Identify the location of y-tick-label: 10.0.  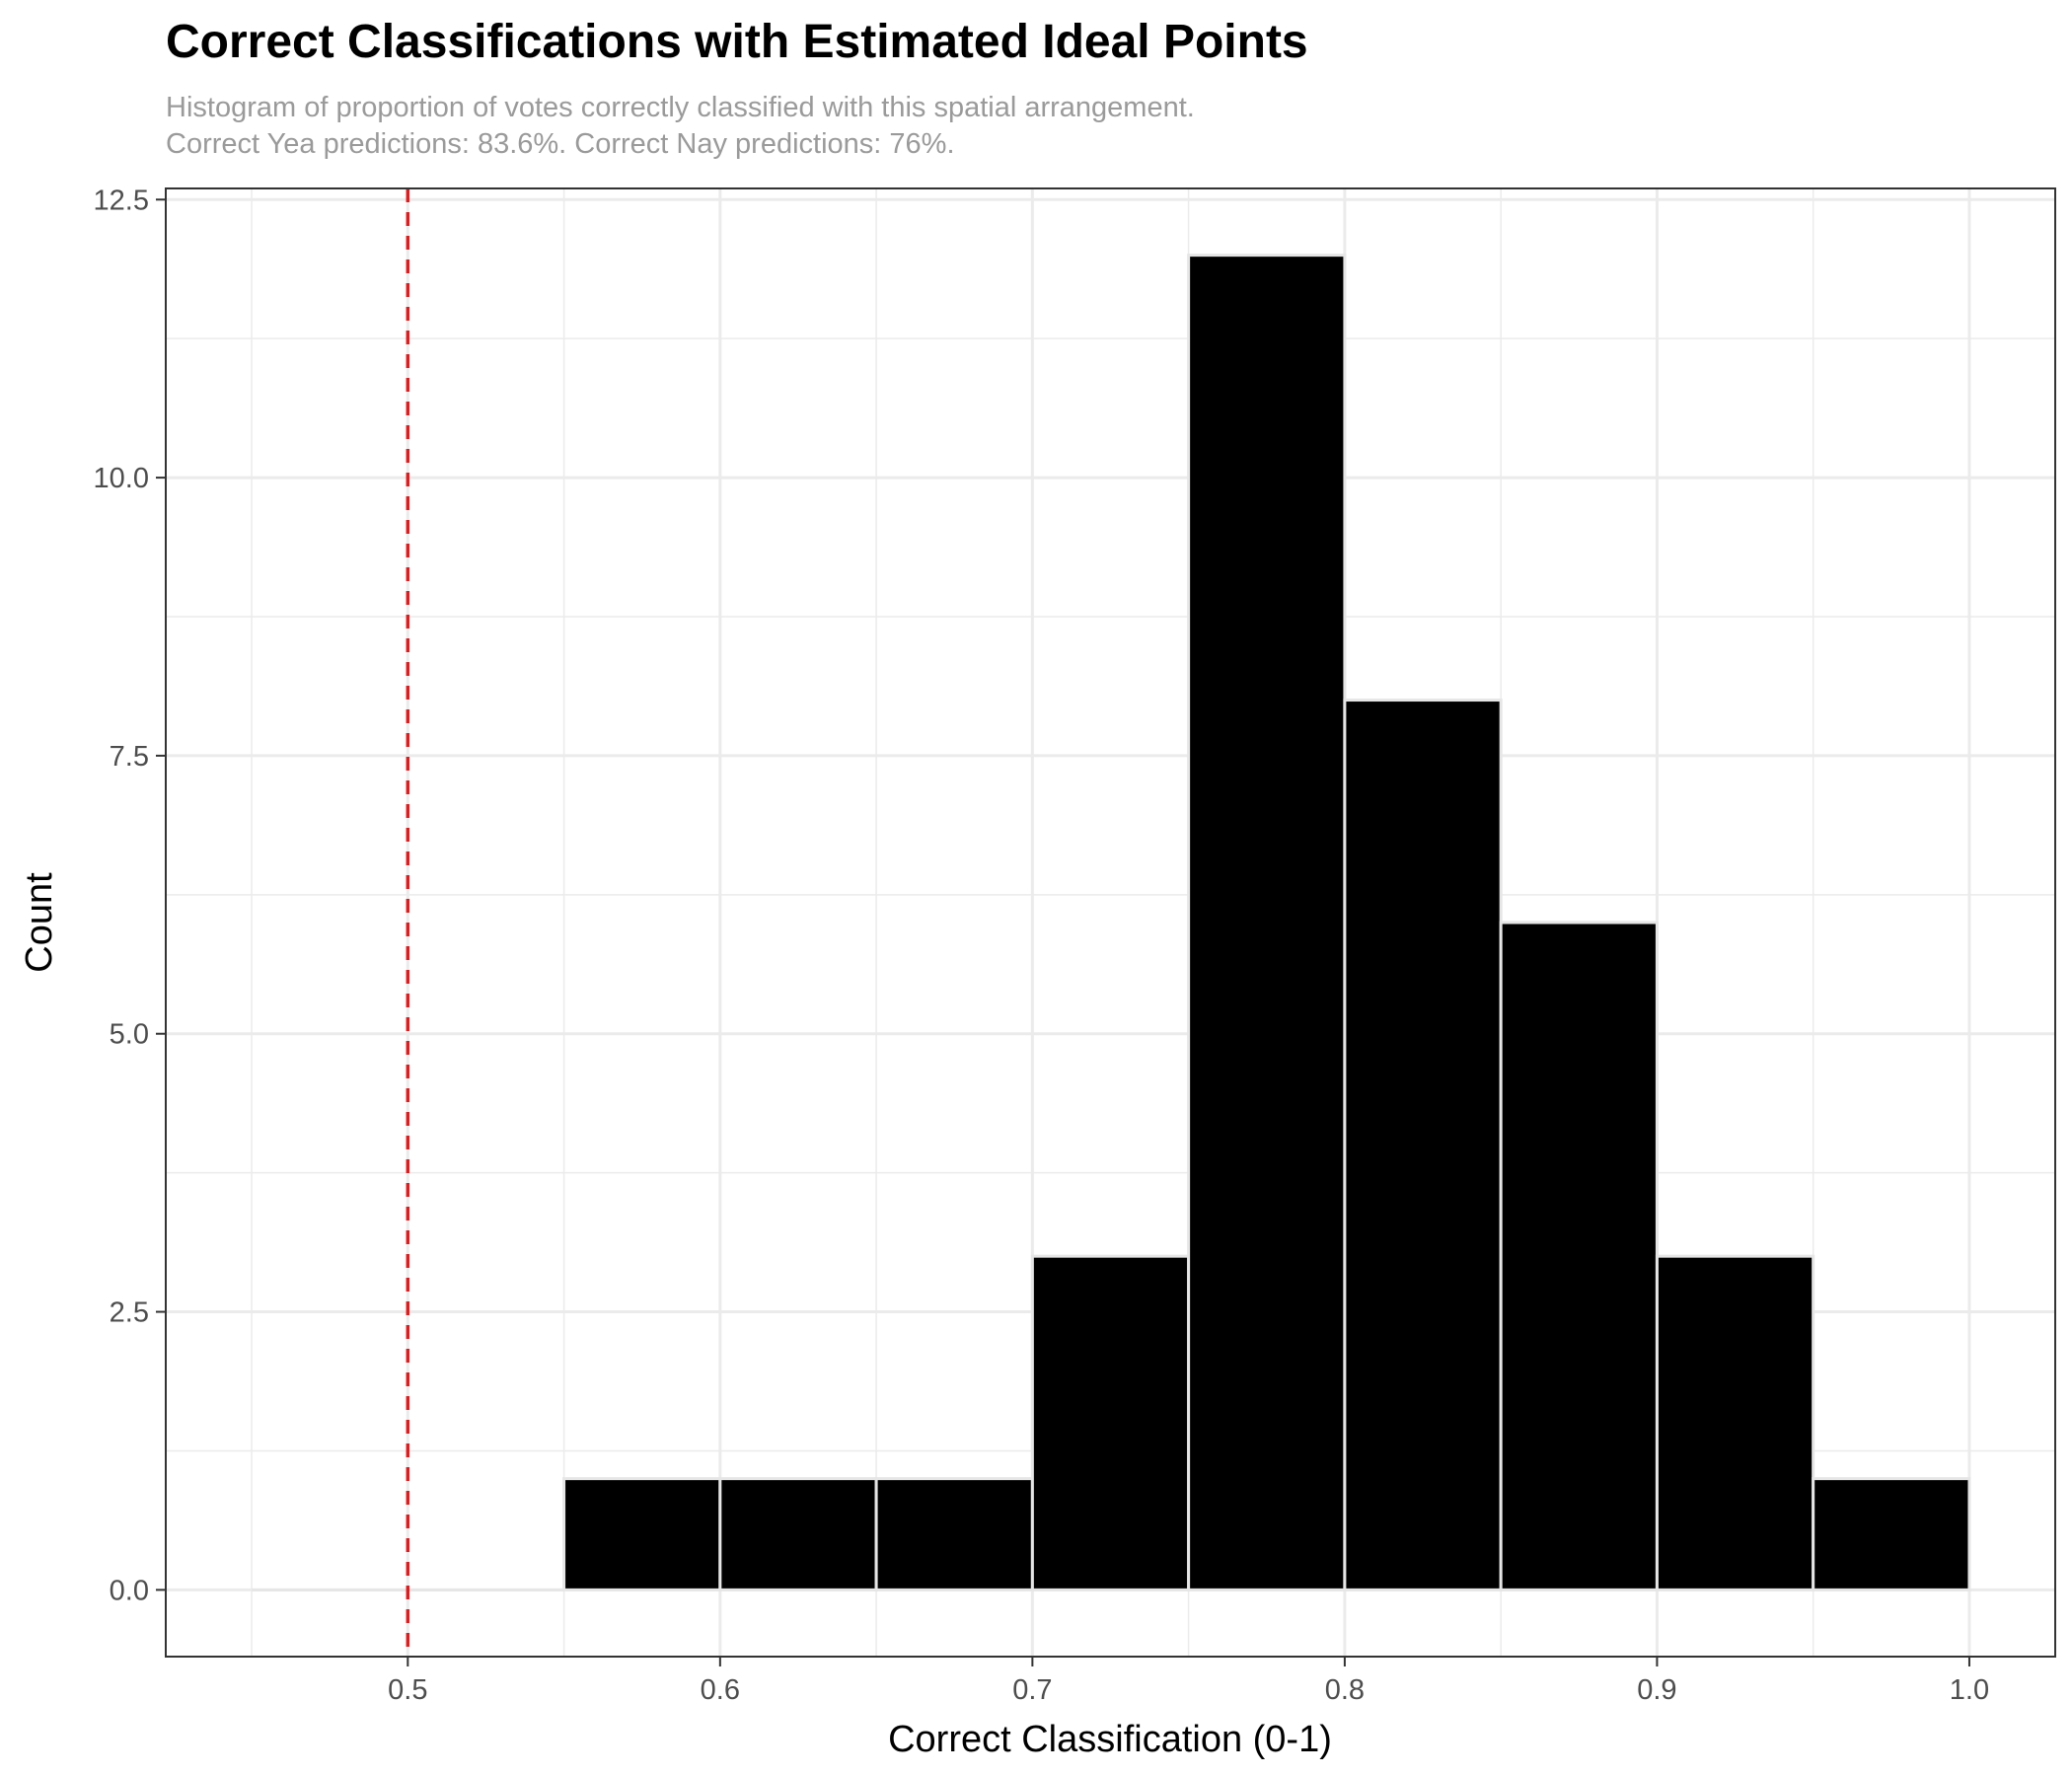
(122, 479).